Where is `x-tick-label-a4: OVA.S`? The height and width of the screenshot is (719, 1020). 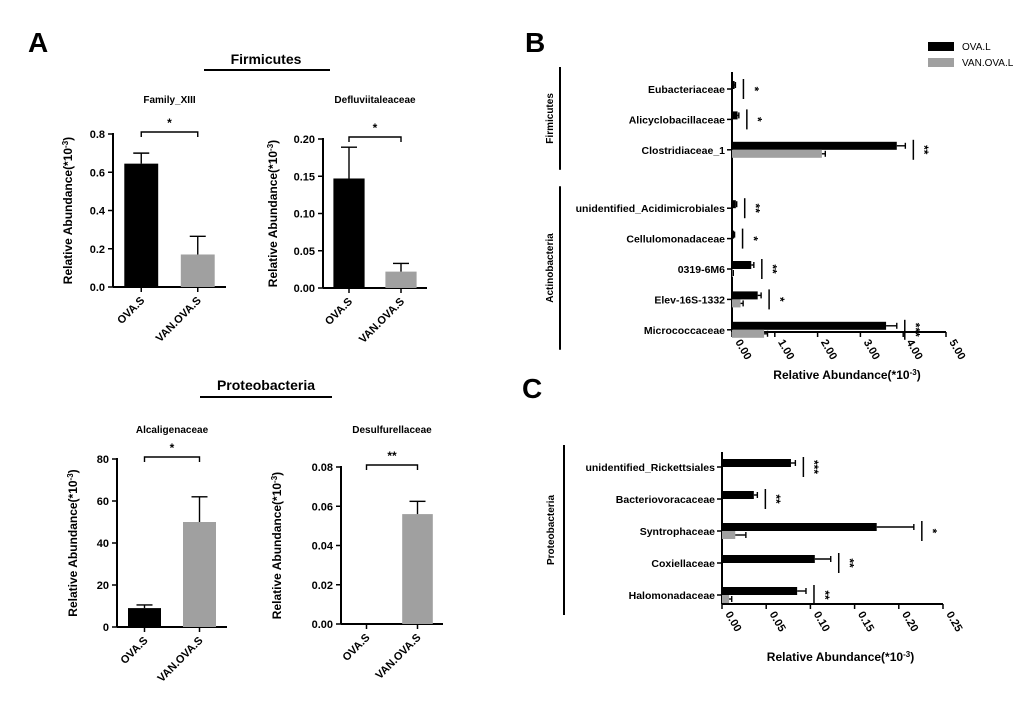 x-tick-label-a4: OVA.S is located at coordinates (357, 648).